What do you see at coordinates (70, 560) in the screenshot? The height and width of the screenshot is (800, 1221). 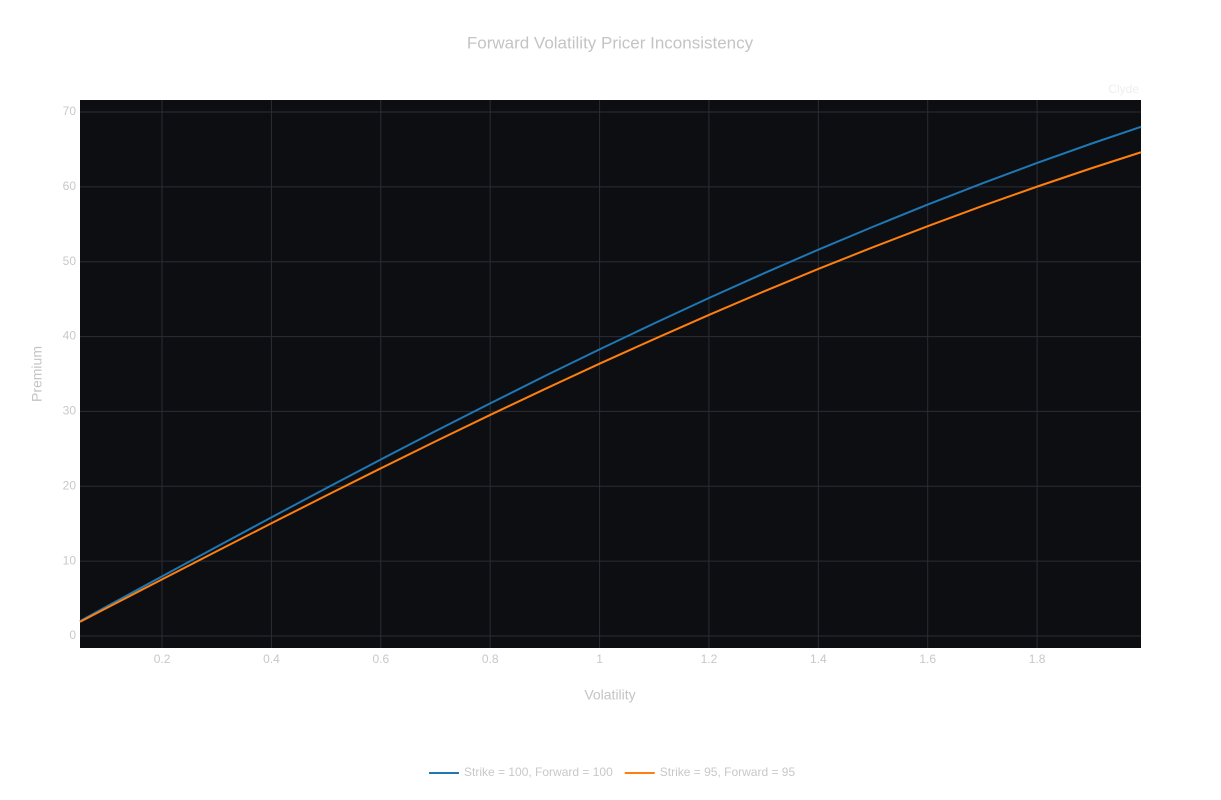 I see `y-tick-label: 10` at bounding box center [70, 560].